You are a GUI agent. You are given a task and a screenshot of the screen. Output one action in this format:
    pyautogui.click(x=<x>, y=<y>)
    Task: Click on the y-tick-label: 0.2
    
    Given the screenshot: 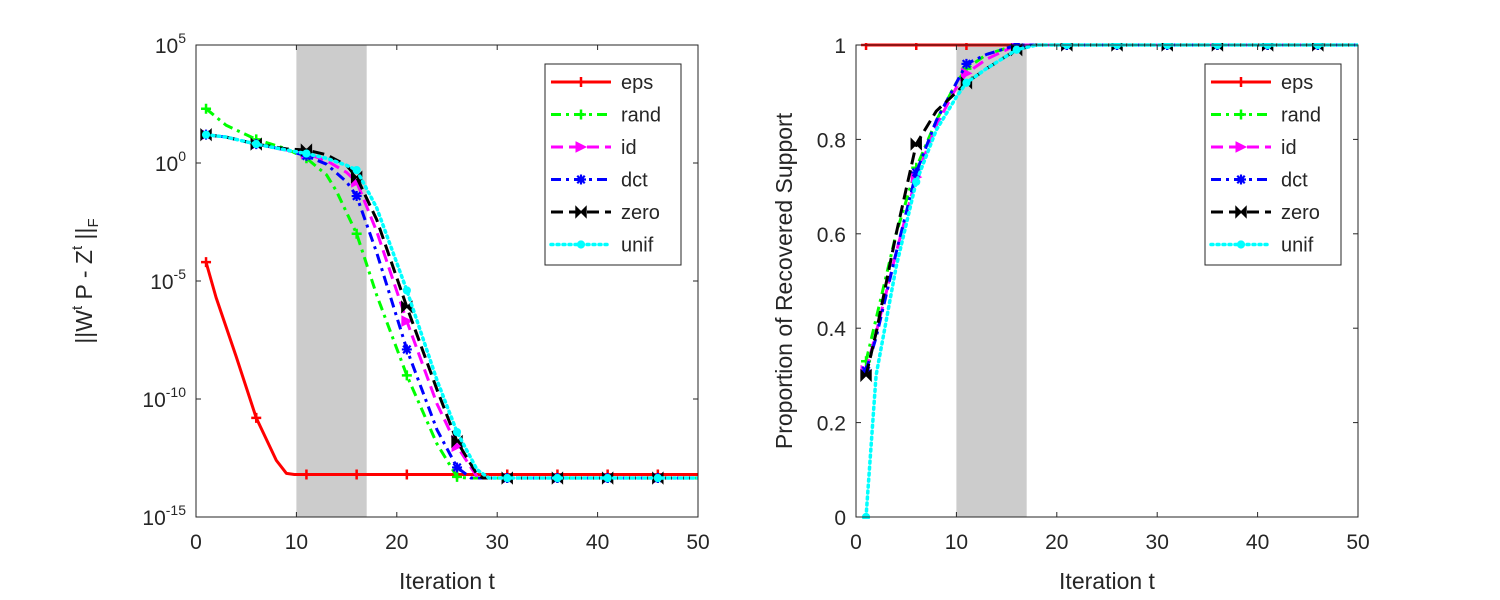 What is the action you would take?
    pyautogui.click(x=831, y=424)
    